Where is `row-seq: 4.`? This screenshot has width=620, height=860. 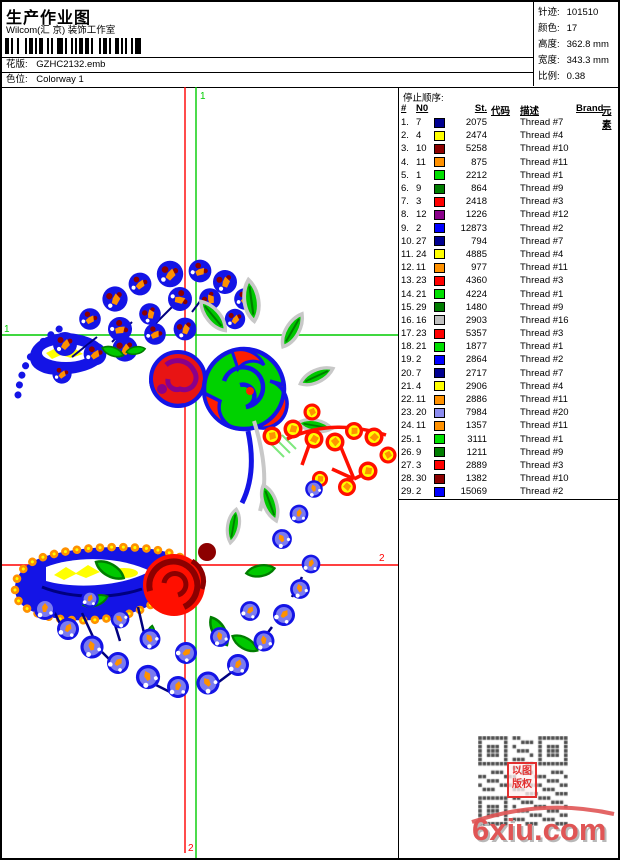 row-seq: 4. is located at coordinates (405, 162).